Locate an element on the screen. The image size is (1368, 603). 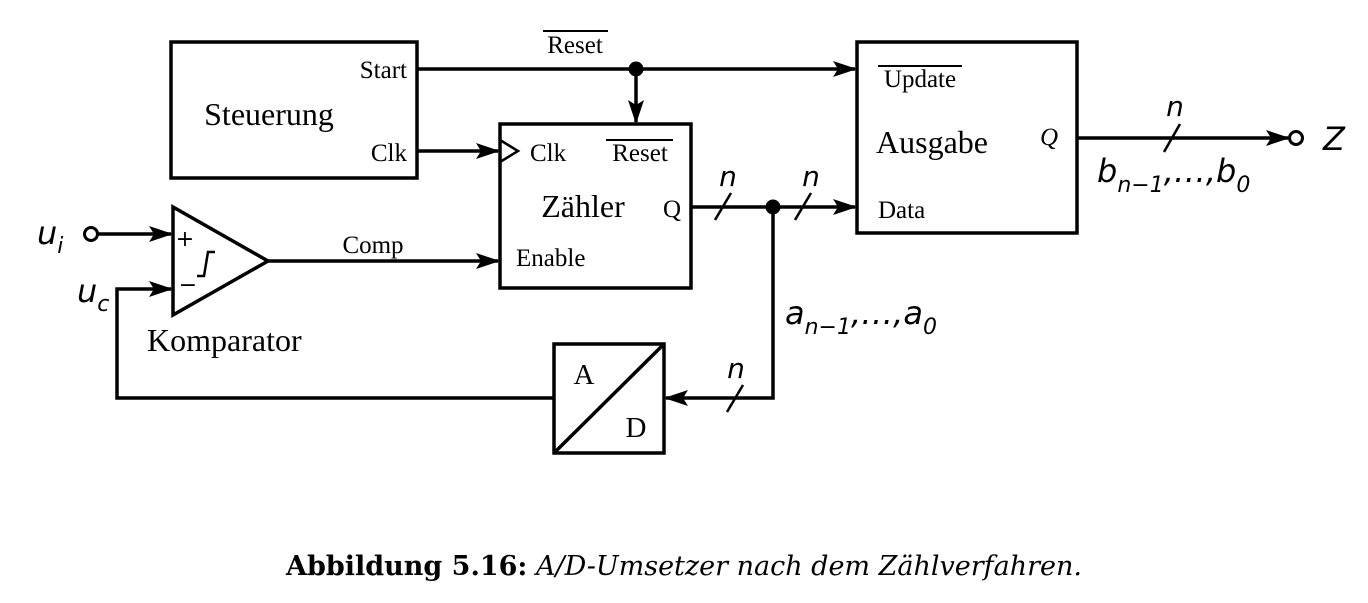
adc-block is located at coordinates (609, 398).